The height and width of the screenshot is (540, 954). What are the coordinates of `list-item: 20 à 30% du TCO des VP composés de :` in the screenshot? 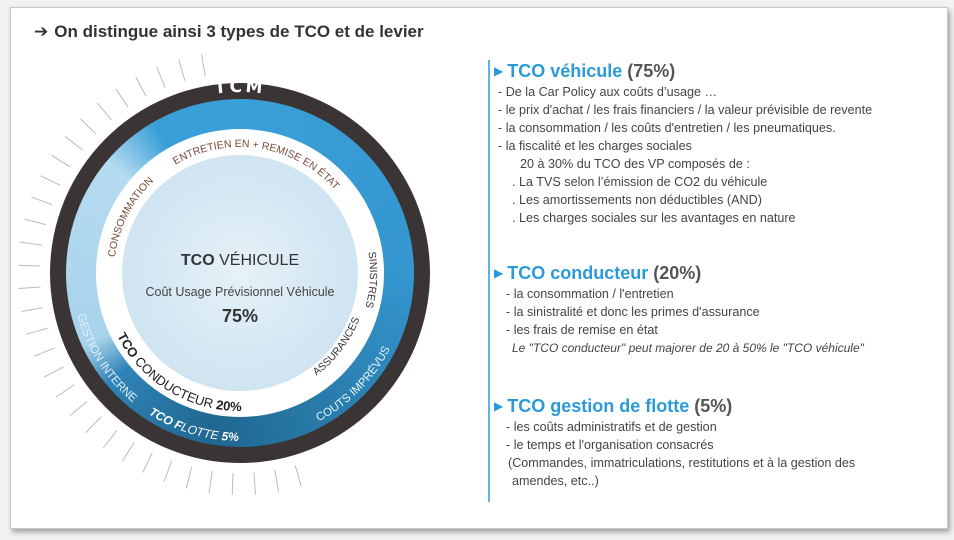 It's located at (635, 164).